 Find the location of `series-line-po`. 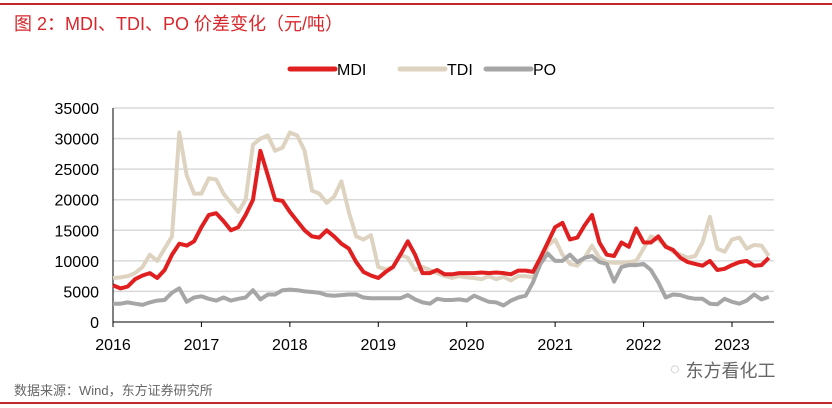

series-line-po is located at coordinates (441, 279).